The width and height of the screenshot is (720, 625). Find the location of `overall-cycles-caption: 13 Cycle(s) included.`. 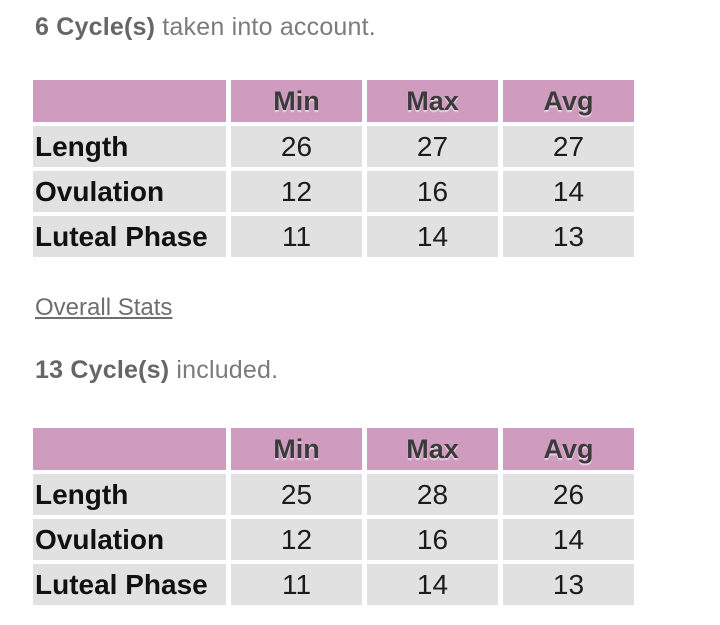

overall-cycles-caption: 13 Cycle(s) included. is located at coordinates (376, 370).